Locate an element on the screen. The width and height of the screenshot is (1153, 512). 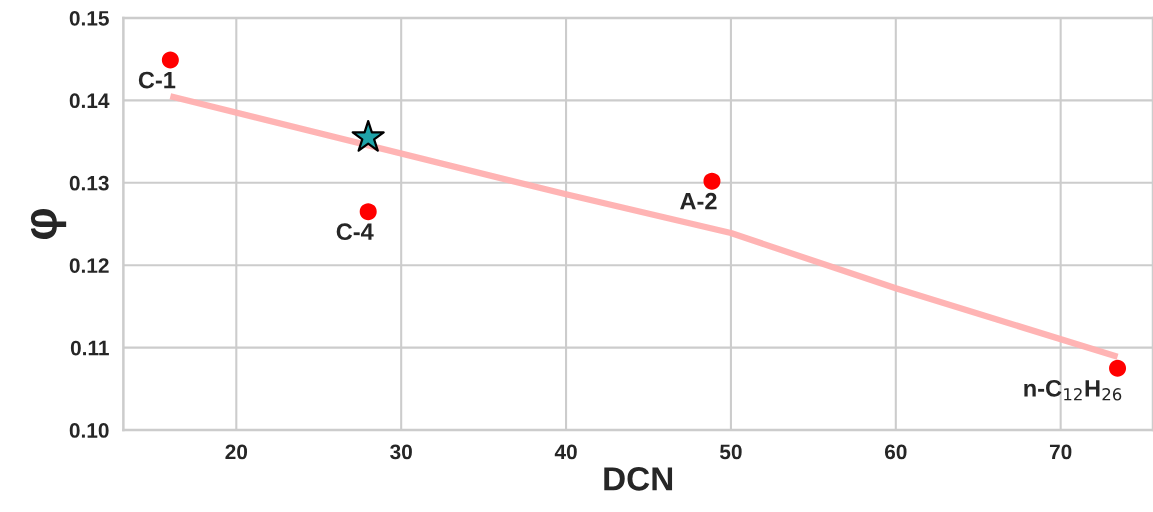
y-tick-label: 0.14 is located at coordinates (89, 101).